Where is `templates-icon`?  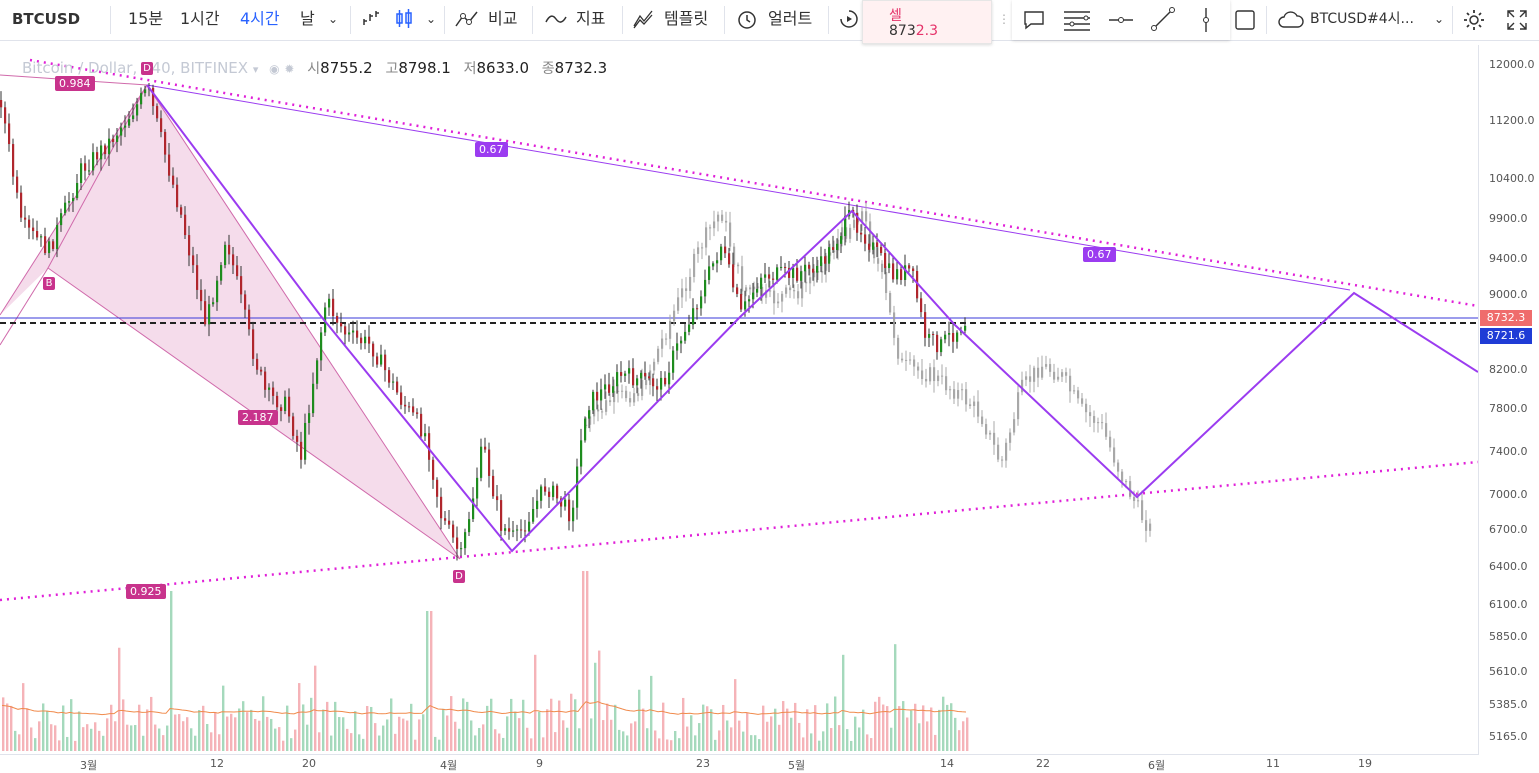
templates-icon is located at coordinates (644, 27).